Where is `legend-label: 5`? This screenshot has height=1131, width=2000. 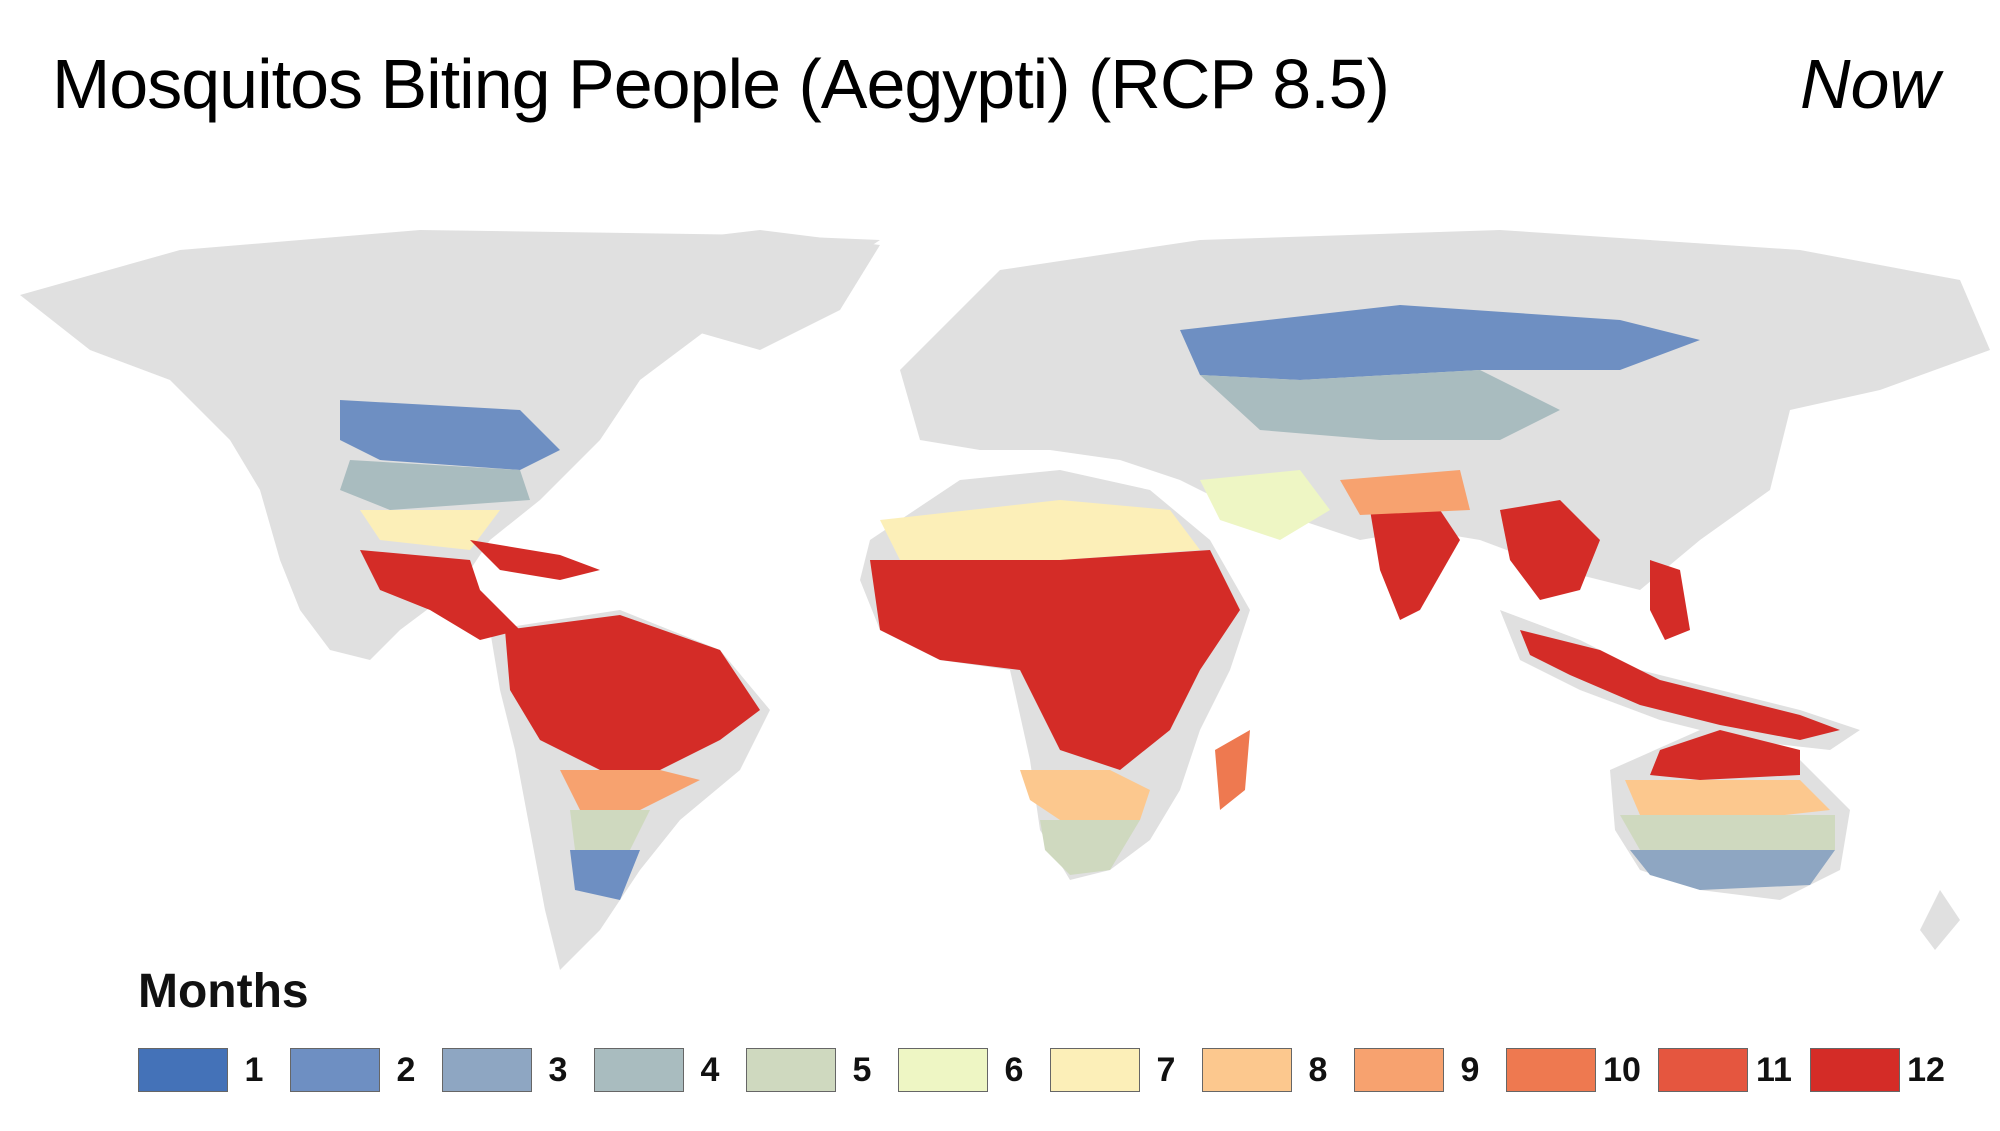 legend-label: 5 is located at coordinates (862, 1069).